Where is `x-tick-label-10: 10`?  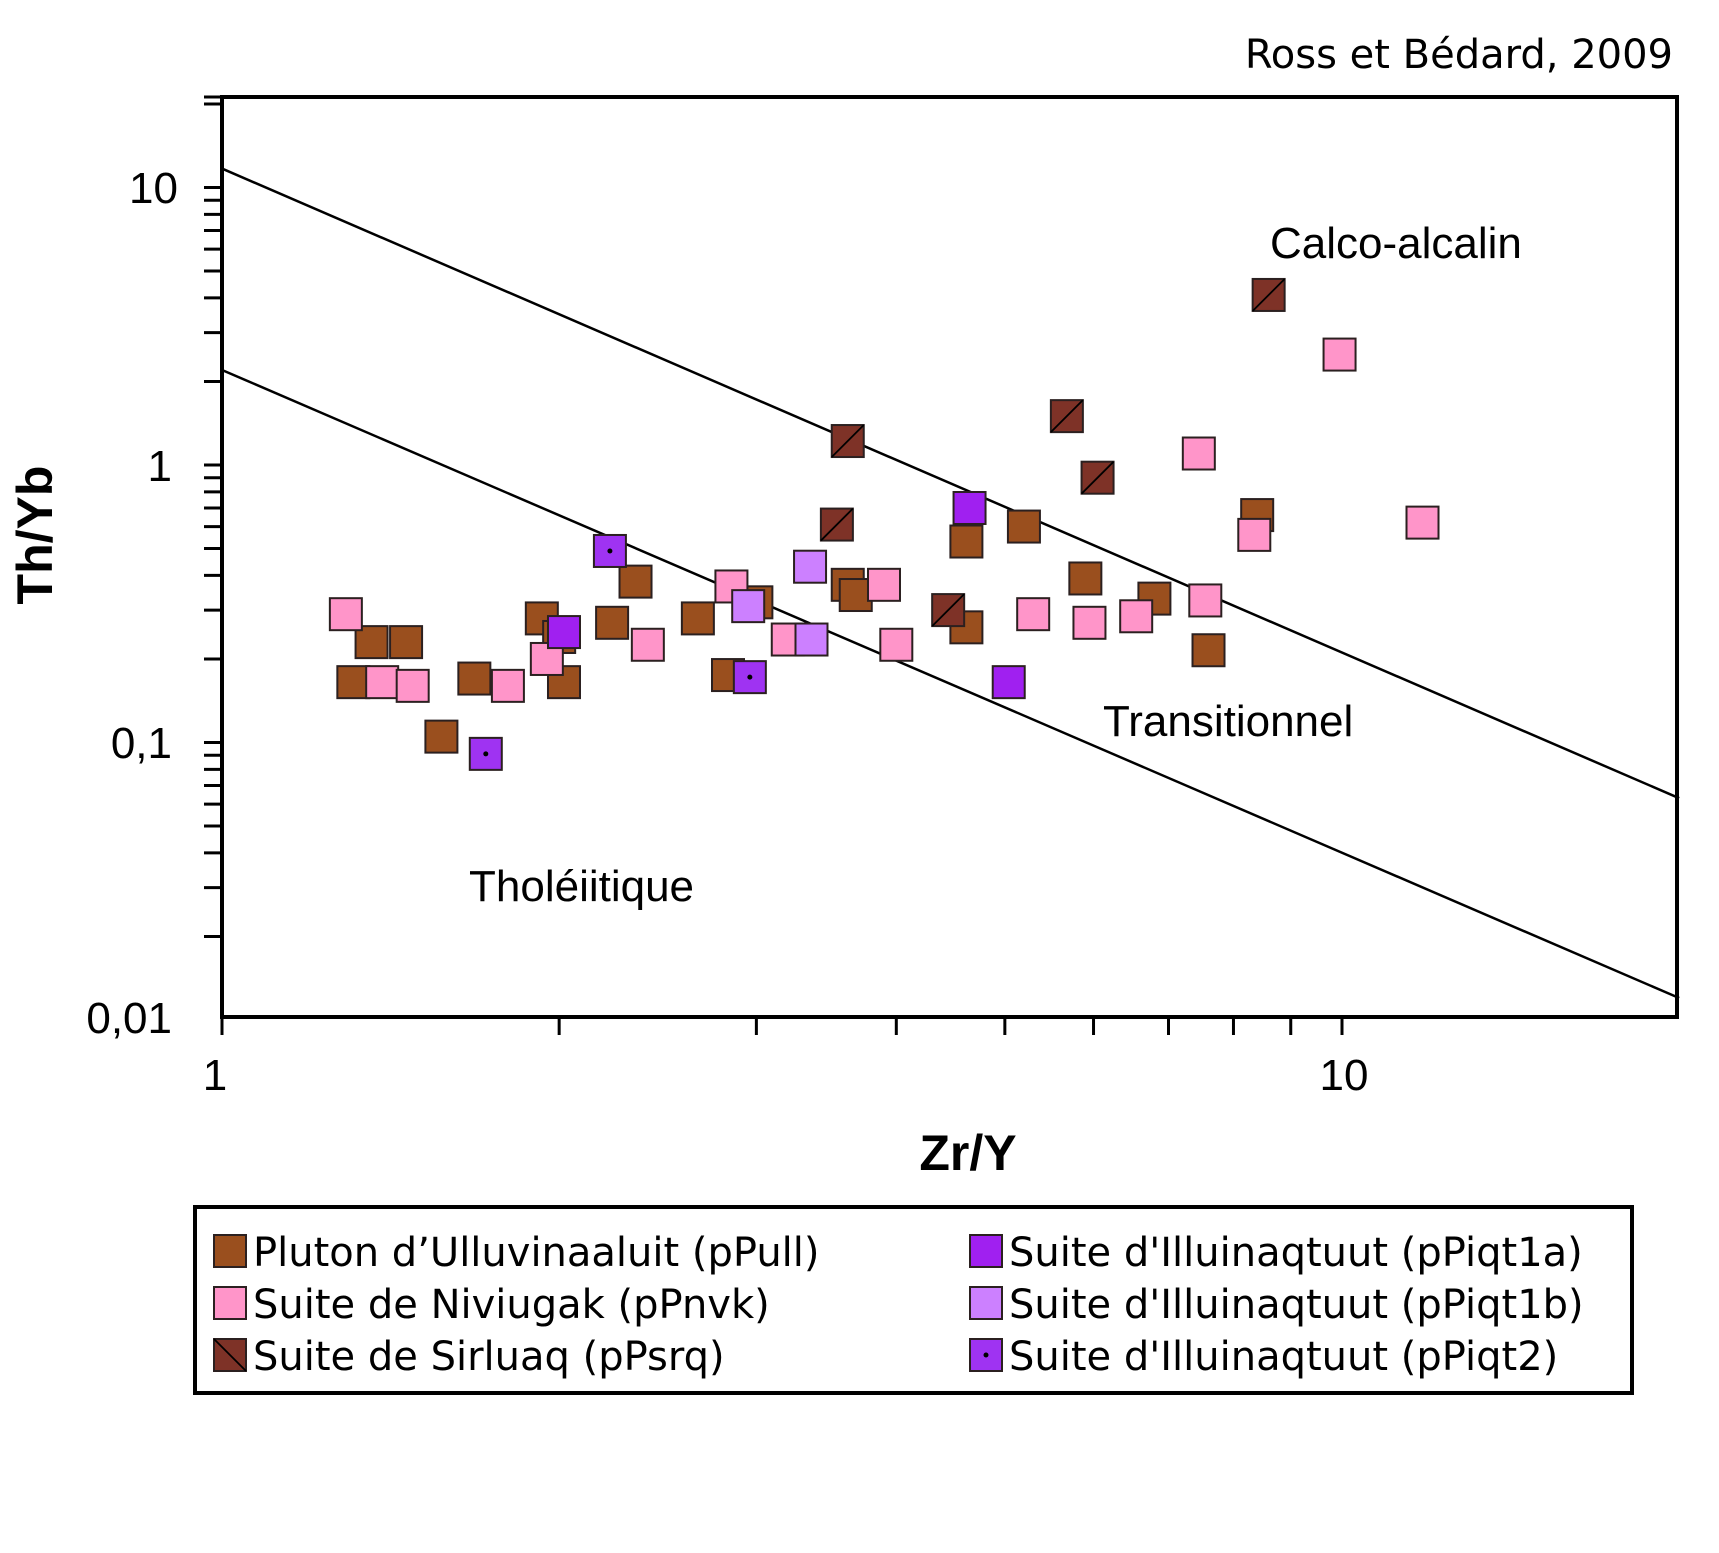
x-tick-label-10: 10 is located at coordinates (1344, 1075).